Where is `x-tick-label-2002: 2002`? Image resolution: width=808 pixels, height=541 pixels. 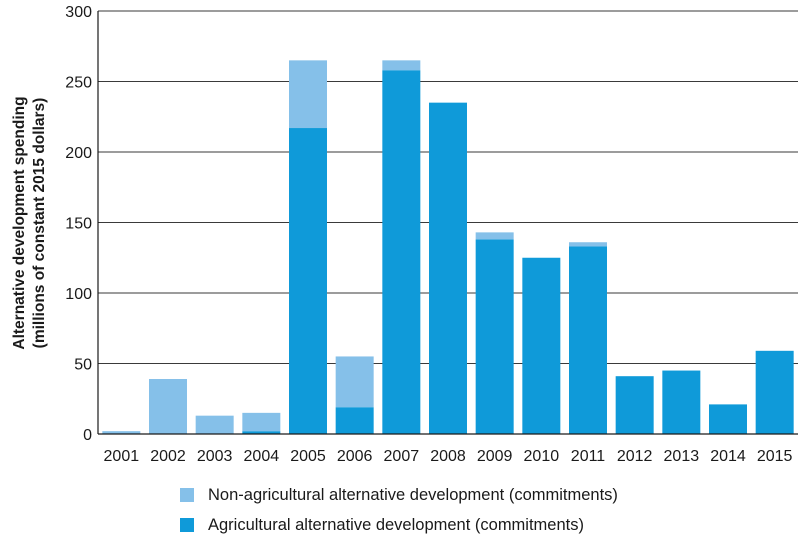
x-tick-label-2002: 2002 is located at coordinates (168, 456).